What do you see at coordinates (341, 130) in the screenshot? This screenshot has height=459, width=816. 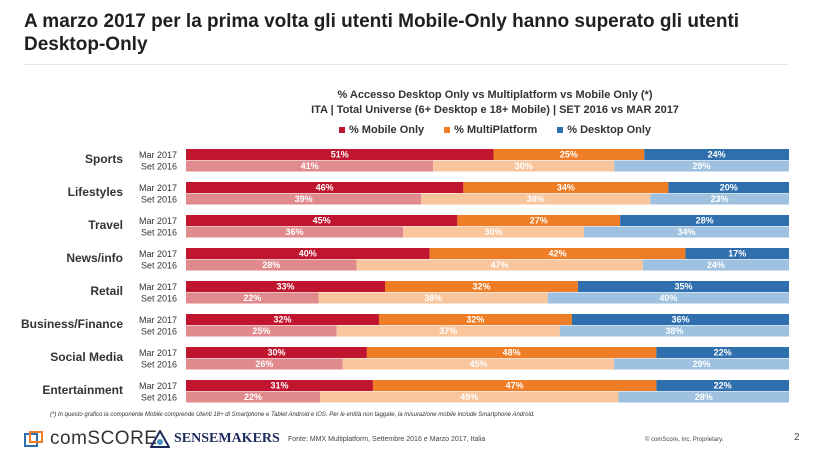 I see `legend-swatch-mobile` at bounding box center [341, 130].